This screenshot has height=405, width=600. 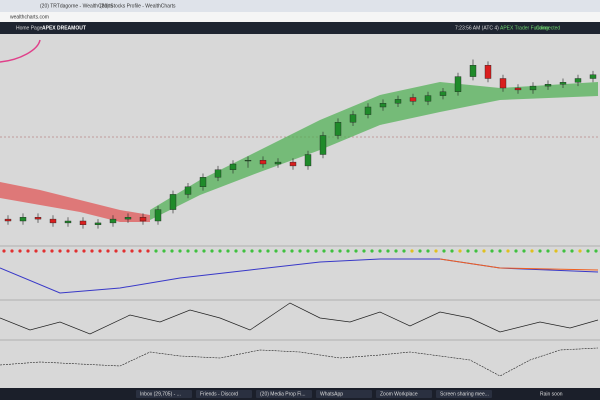 What do you see at coordinates (76, 6) in the screenshot?
I see `browser-tab: (20) TRTdagorne - WealthCharts` at bounding box center [76, 6].